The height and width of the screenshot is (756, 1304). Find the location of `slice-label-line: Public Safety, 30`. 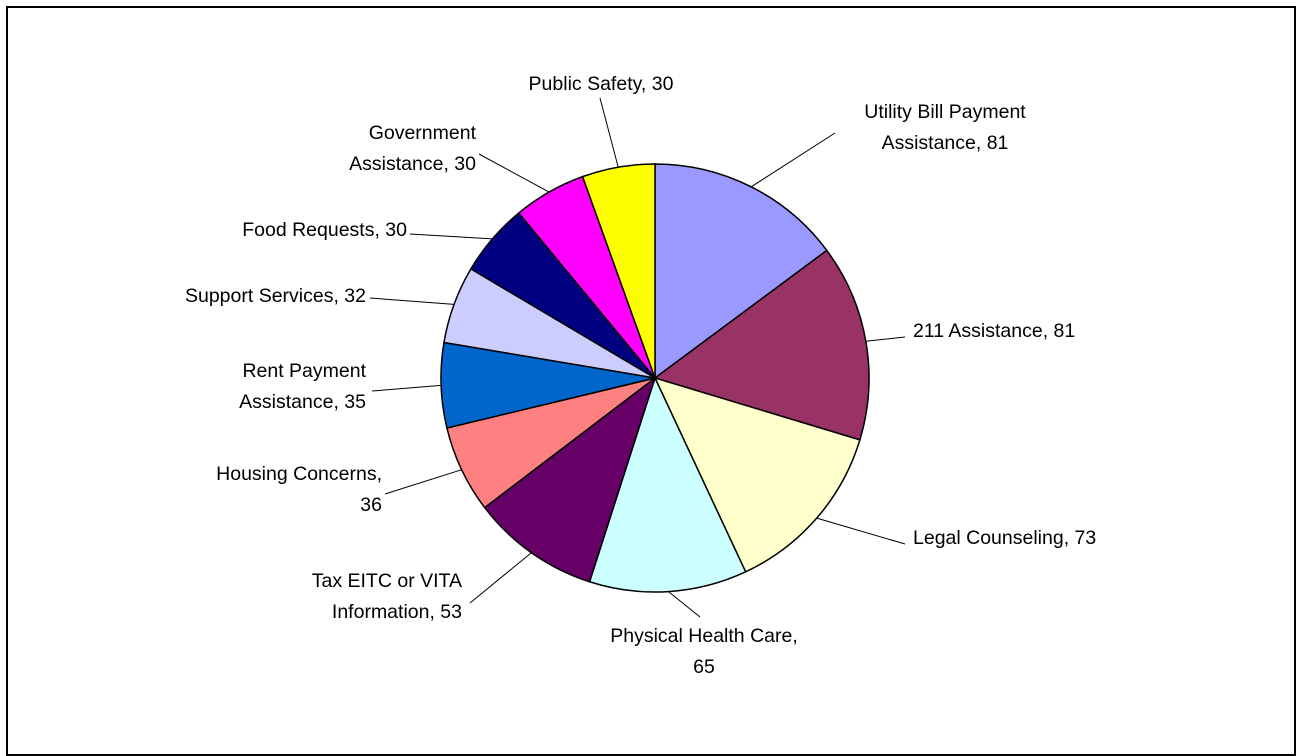

slice-label-line: Public Safety, 30 is located at coordinates (601, 84).